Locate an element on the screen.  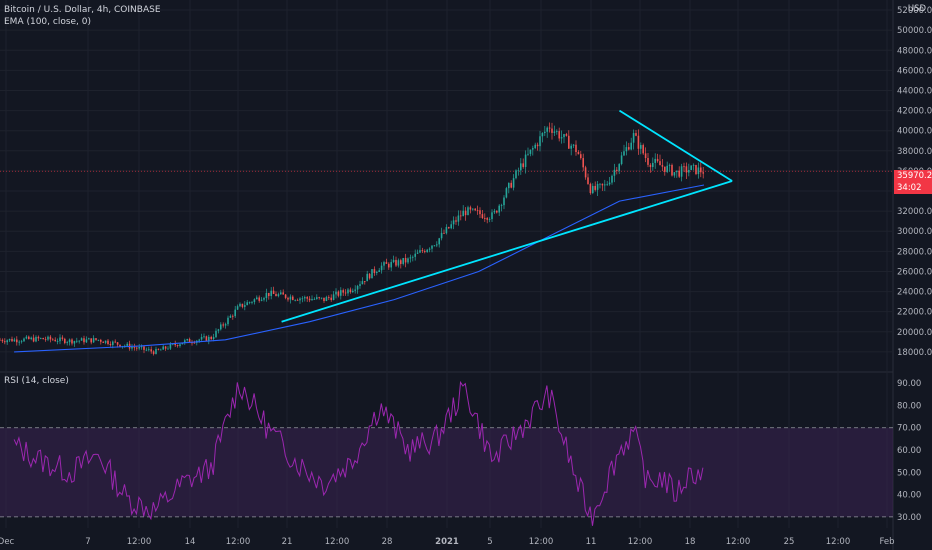
price-tick-label: 28000.00 is located at coordinates (914, 252).